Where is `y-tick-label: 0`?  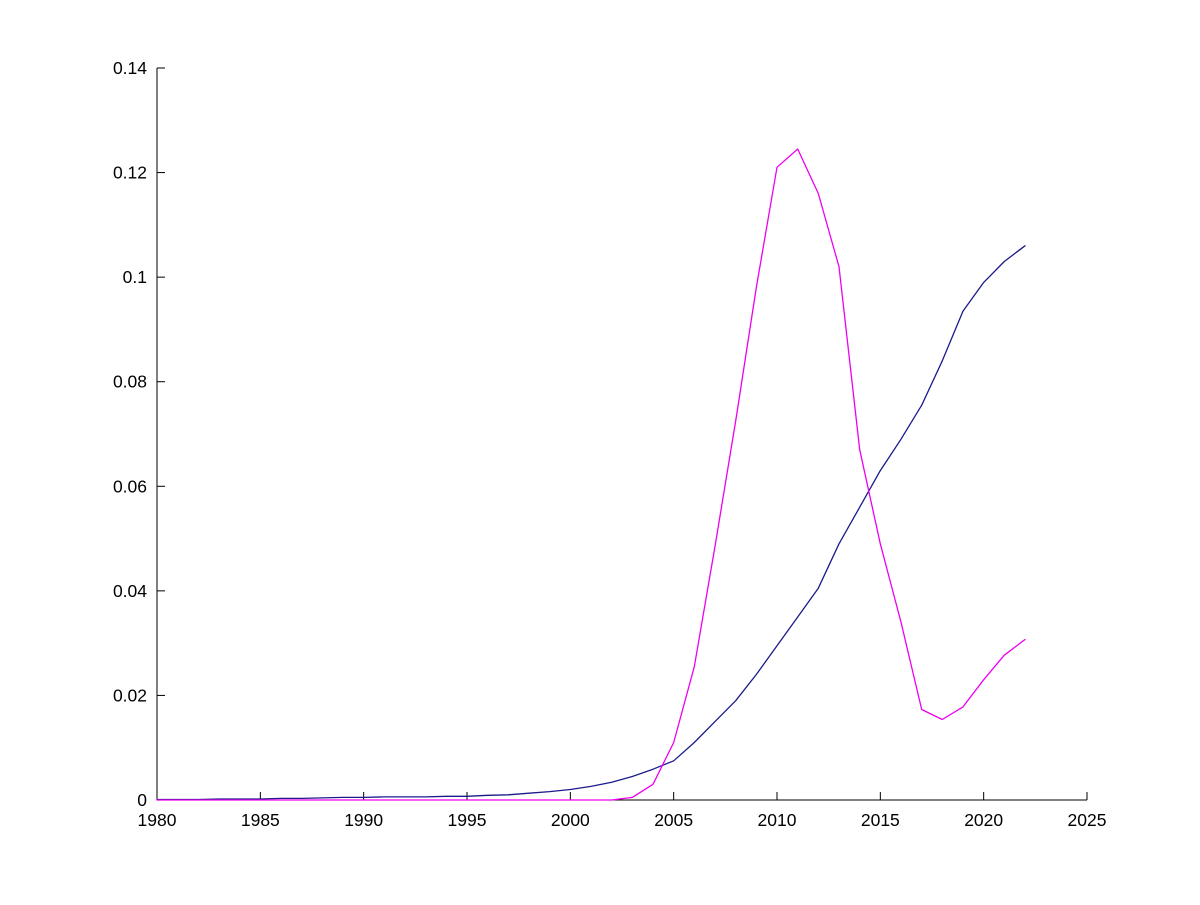 y-tick-label: 0 is located at coordinates (142, 800).